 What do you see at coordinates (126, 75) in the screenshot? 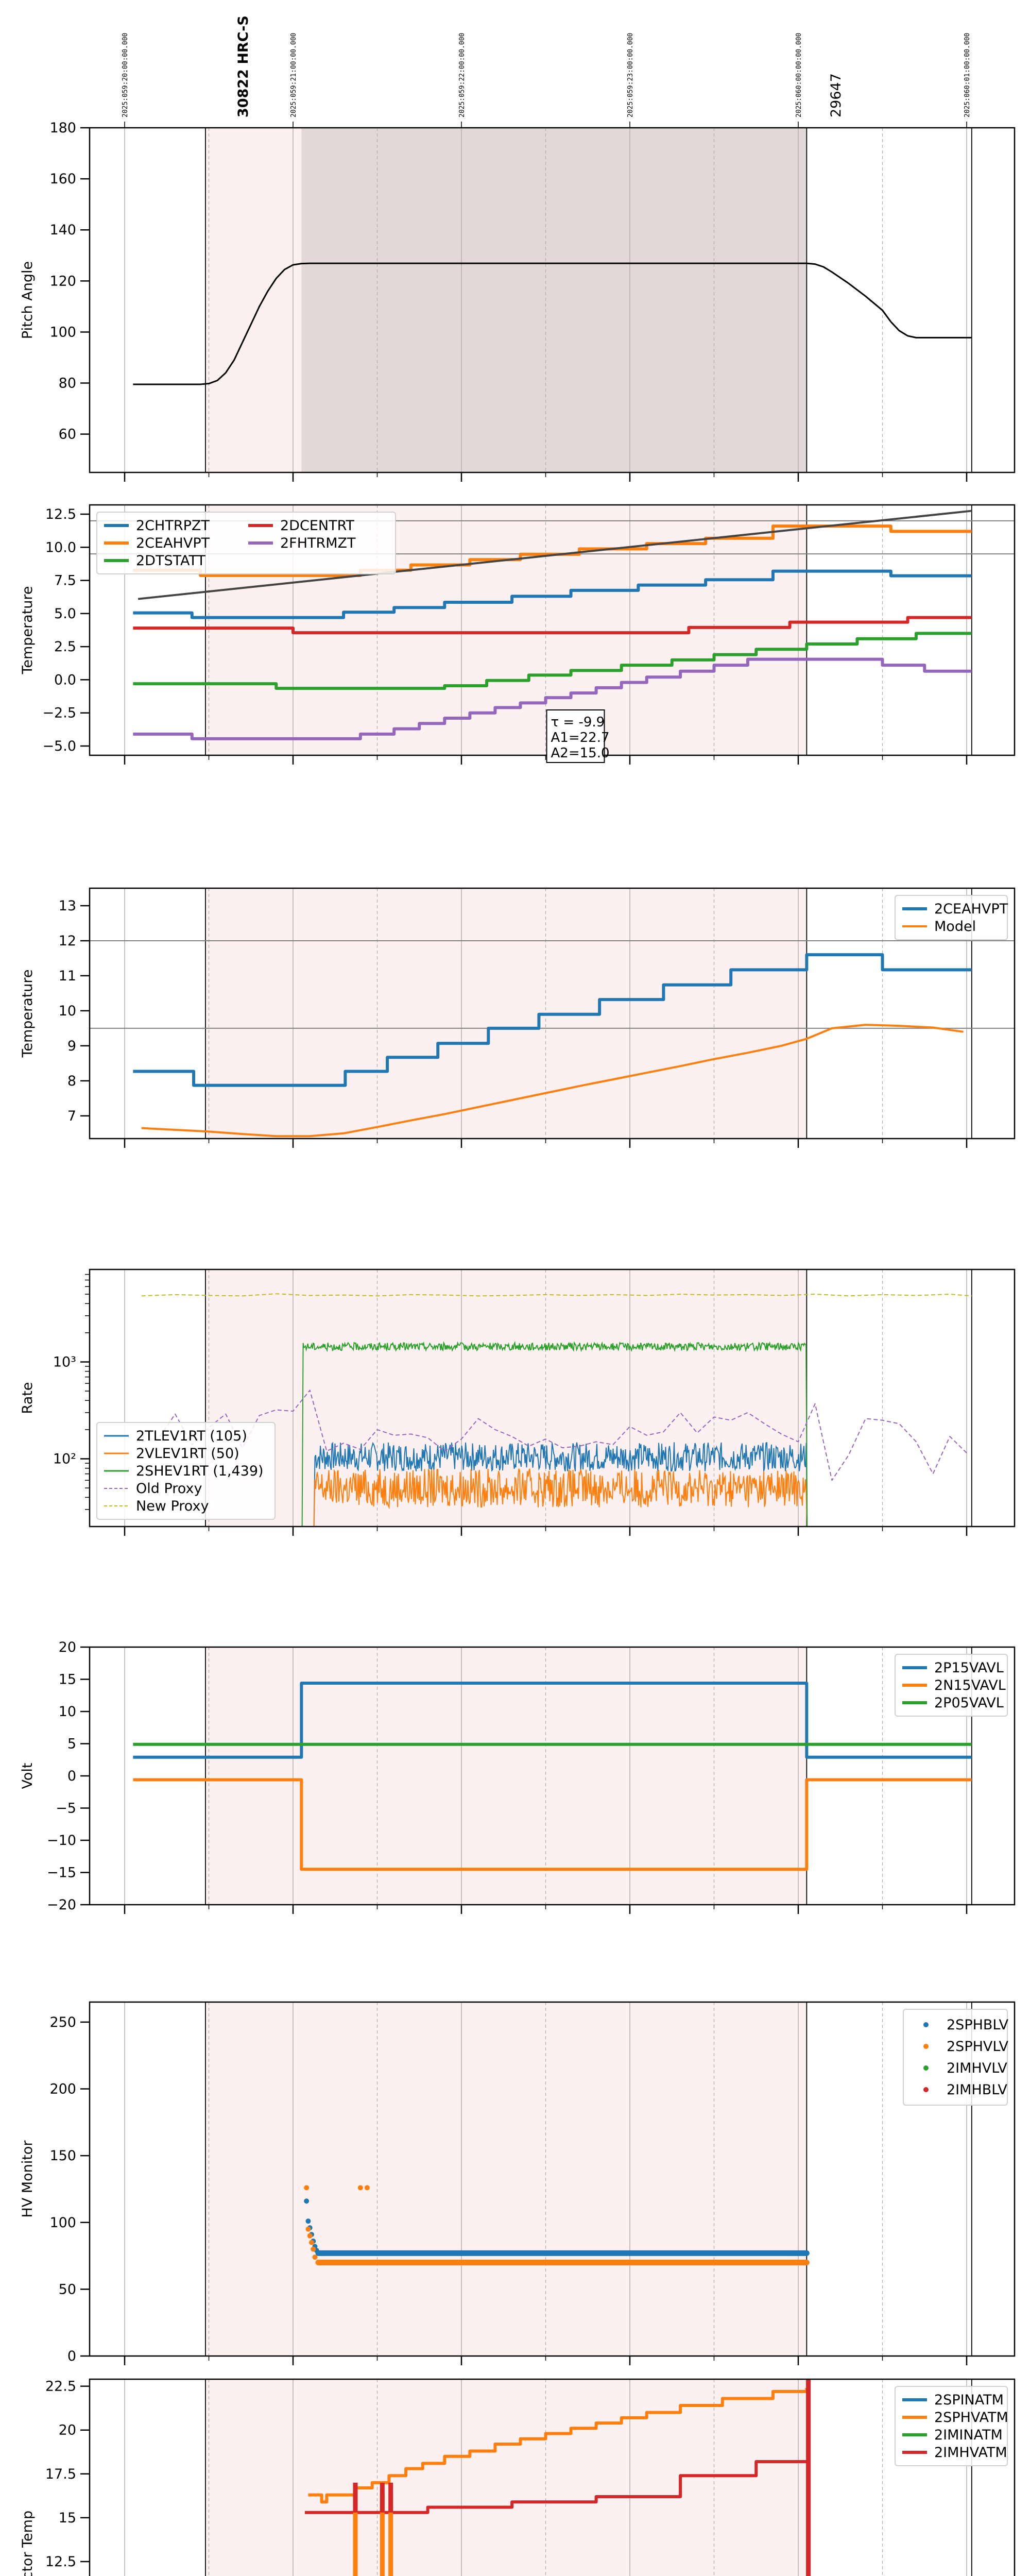
I see `top-time-label: 2025:059:20:00:00.000` at bounding box center [126, 75].